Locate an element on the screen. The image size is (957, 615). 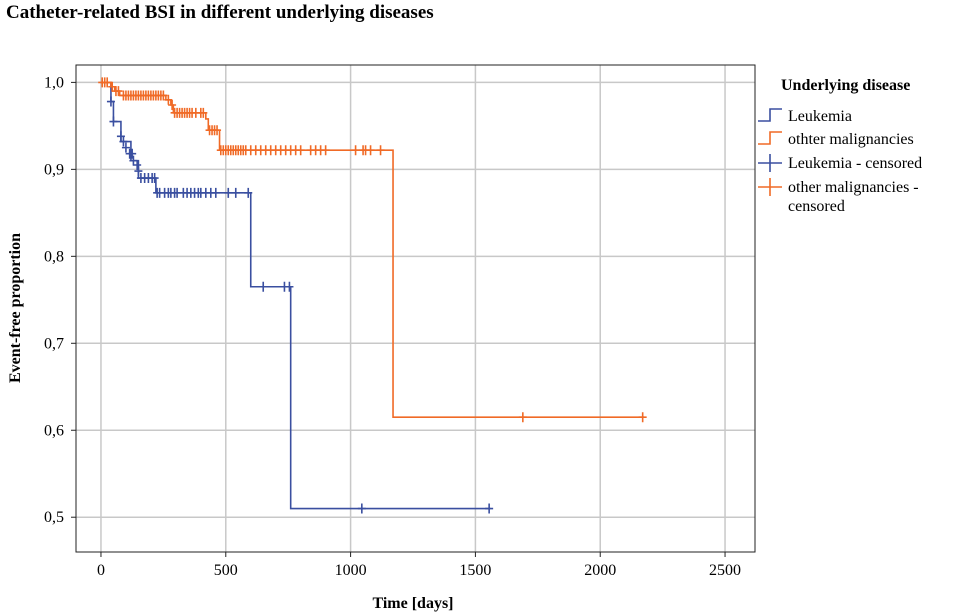
x-tick-label: 1000 is located at coordinates (351, 570).